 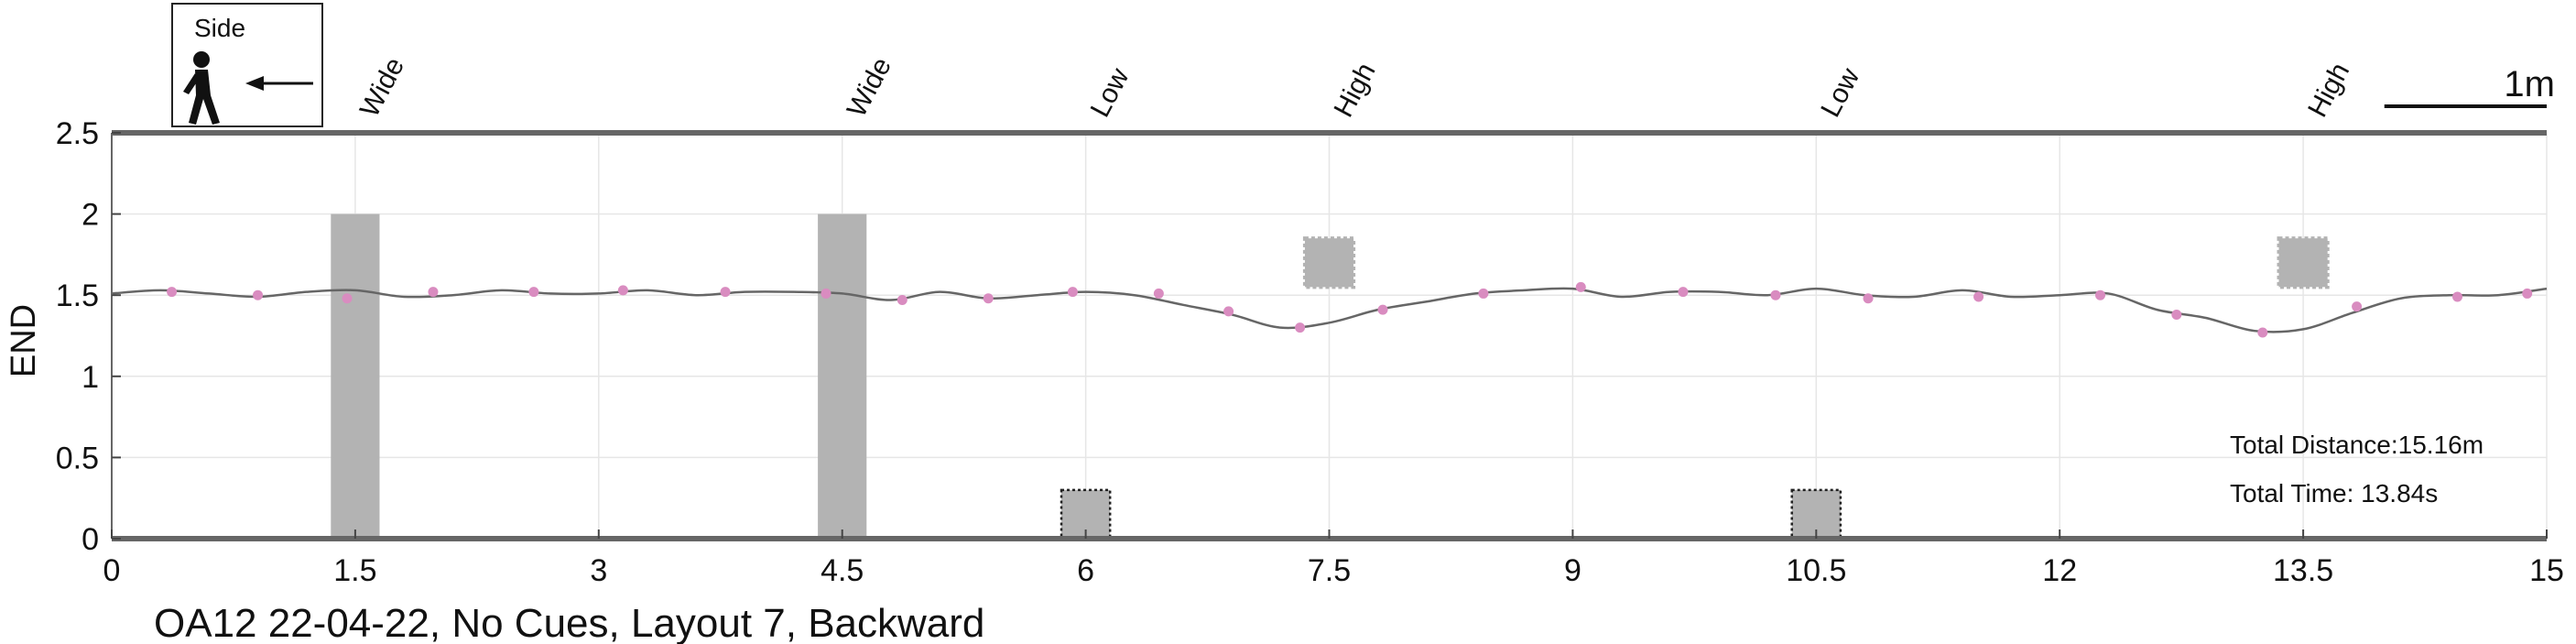 I want to click on y-tick-label: 1, so click(x=90, y=378).